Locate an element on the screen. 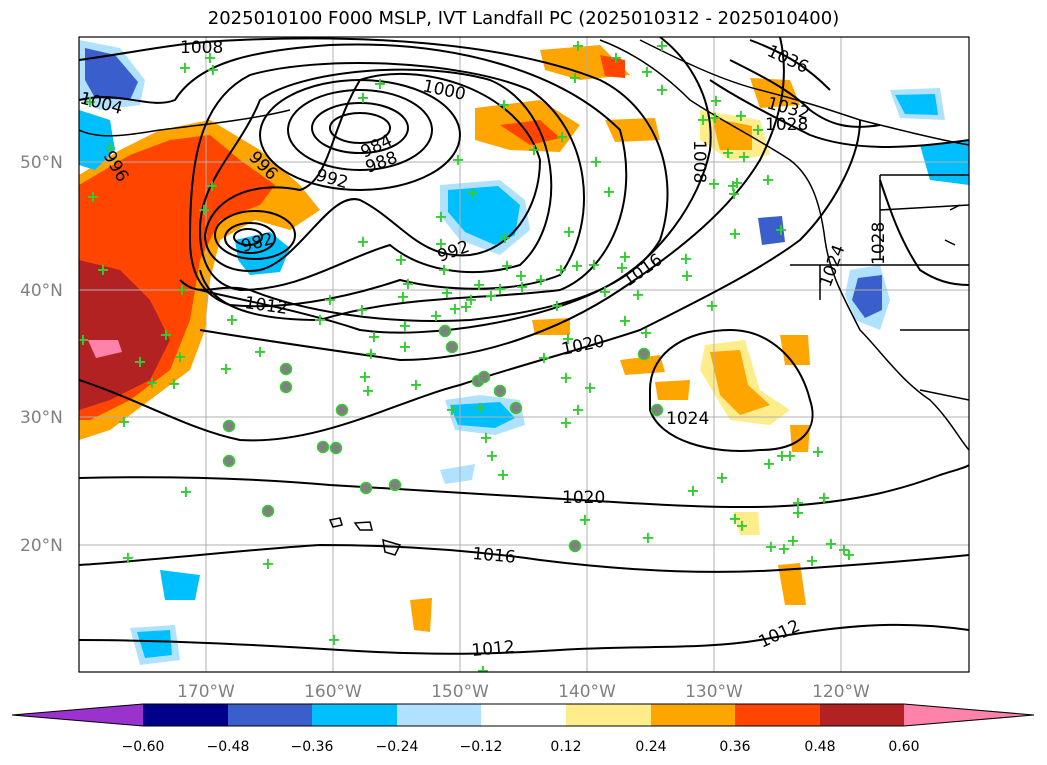 The width and height of the screenshot is (1047, 765). ivt-positive-sub3 is located at coordinates (795, 350).